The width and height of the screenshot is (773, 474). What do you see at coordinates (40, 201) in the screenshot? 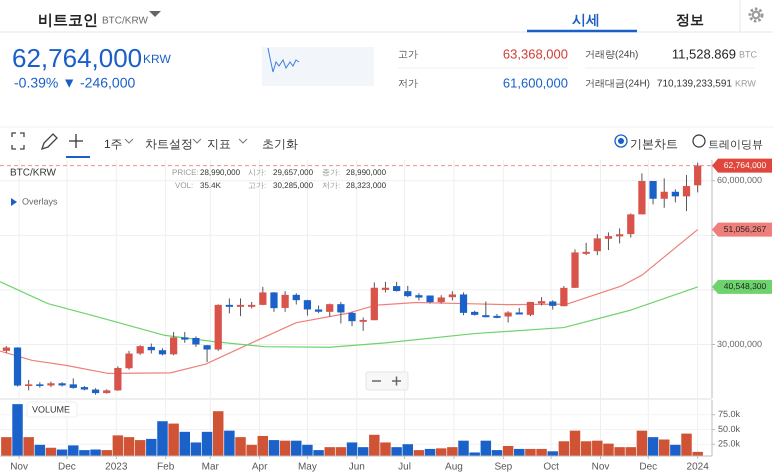
I see `annotation: Overlays` at bounding box center [40, 201].